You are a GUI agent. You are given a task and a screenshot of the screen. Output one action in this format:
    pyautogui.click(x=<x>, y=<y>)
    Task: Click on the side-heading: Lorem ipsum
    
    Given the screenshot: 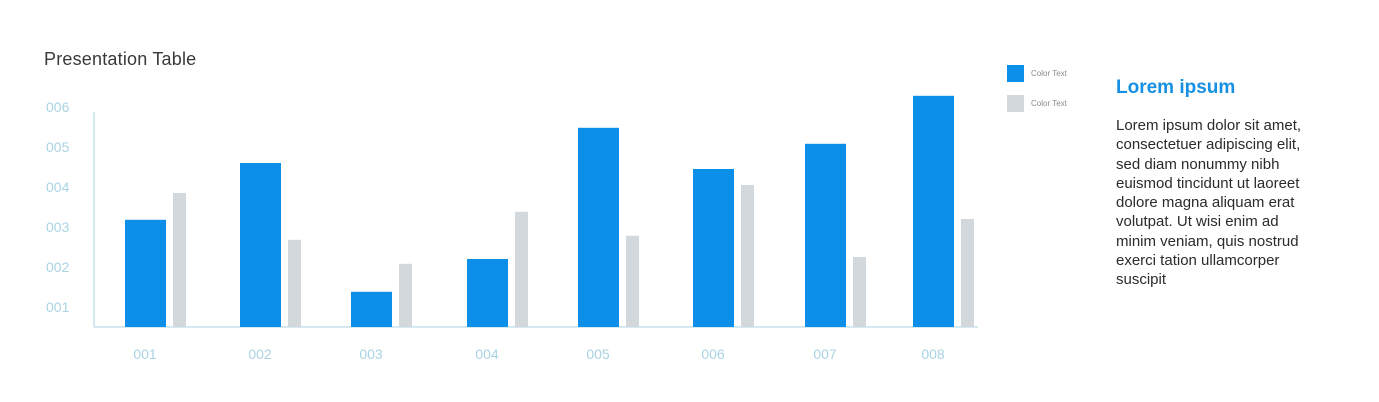 What is the action you would take?
    pyautogui.click(x=1176, y=87)
    